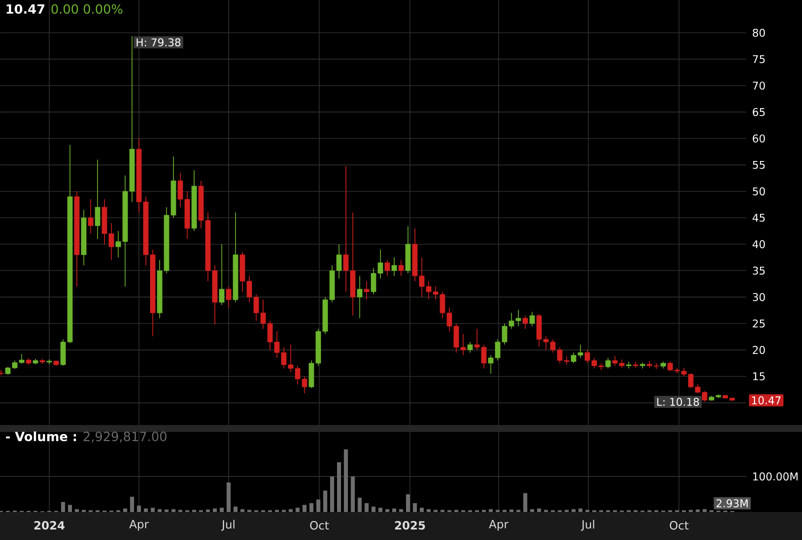 The height and width of the screenshot is (540, 802). I want to click on annotation: H: 79.38, so click(158, 42).